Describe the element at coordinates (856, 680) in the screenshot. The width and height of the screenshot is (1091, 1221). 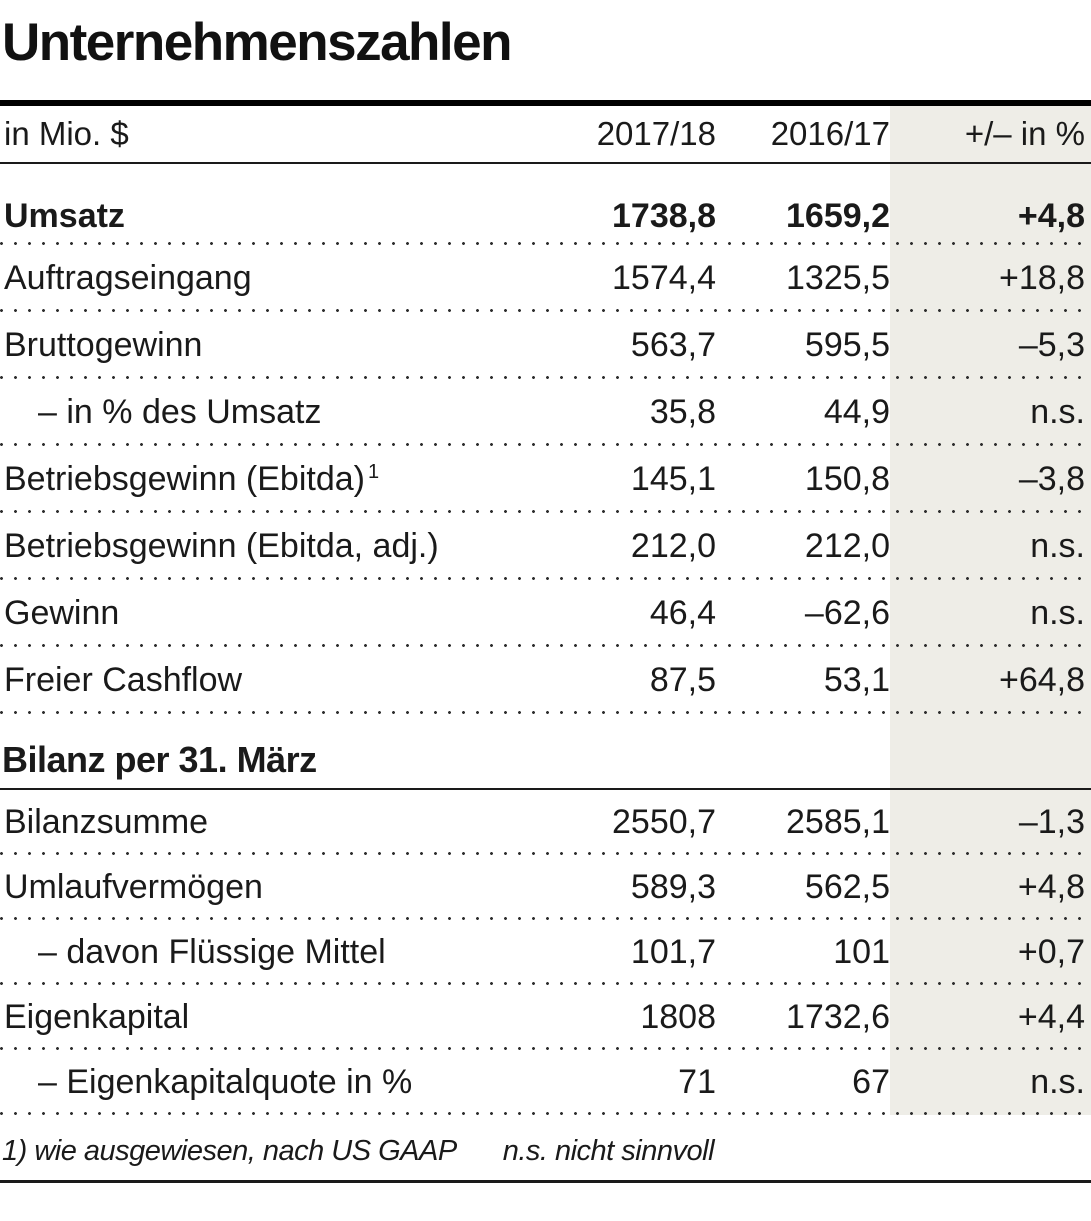
I see `value-2016-17: 53,1` at that location.